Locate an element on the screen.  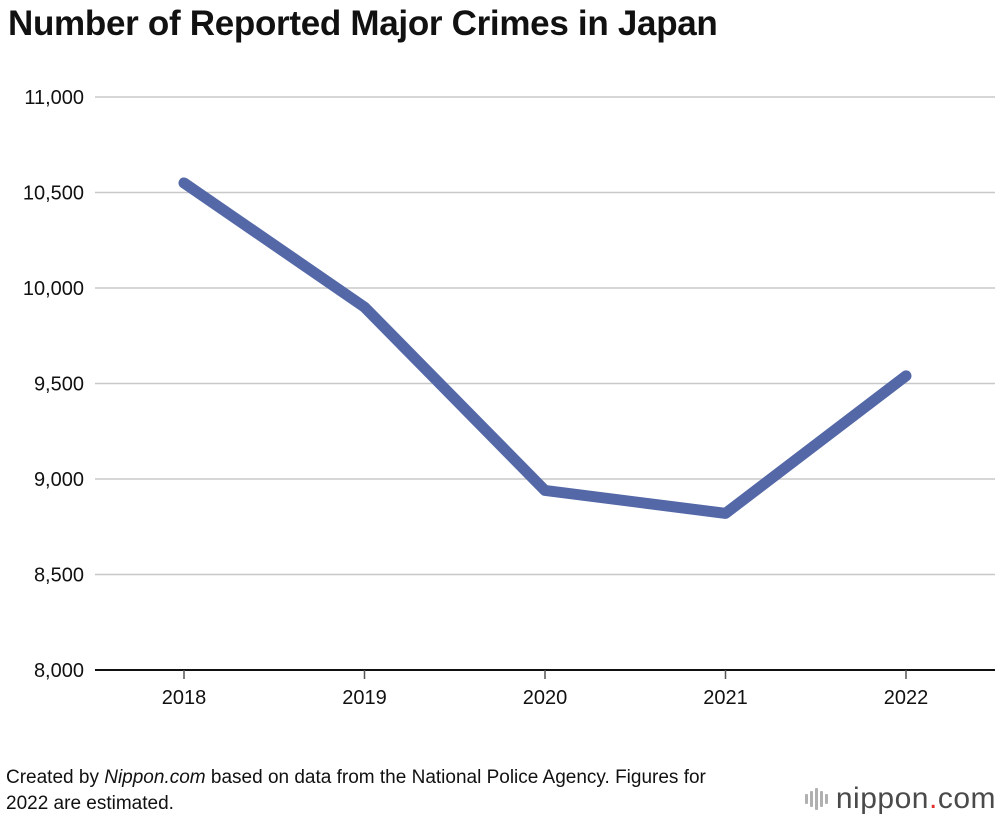
footnote-source: Nippon.com is located at coordinates (155, 777).